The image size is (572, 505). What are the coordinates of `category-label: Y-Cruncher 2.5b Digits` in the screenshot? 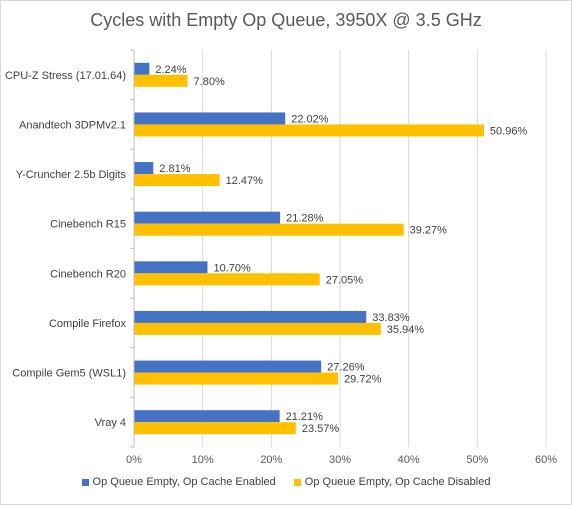 It's located at (71, 175).